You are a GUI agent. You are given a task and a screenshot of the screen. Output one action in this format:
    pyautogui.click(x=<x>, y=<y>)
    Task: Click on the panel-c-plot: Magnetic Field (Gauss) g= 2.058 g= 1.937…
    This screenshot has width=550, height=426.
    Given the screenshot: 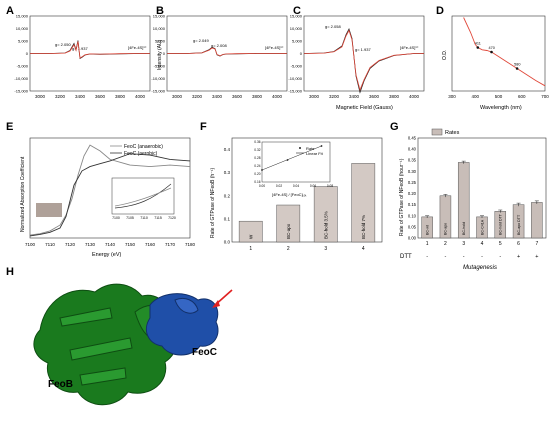 What is the action you would take?
    pyautogui.click(x=356, y=62)
    